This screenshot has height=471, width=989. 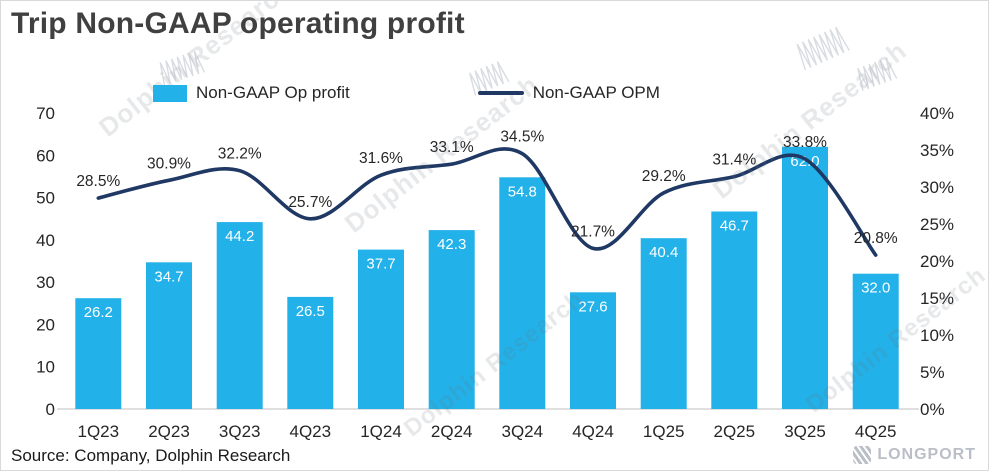 I want to click on opm-value-label: 31.6%, so click(x=381, y=158).